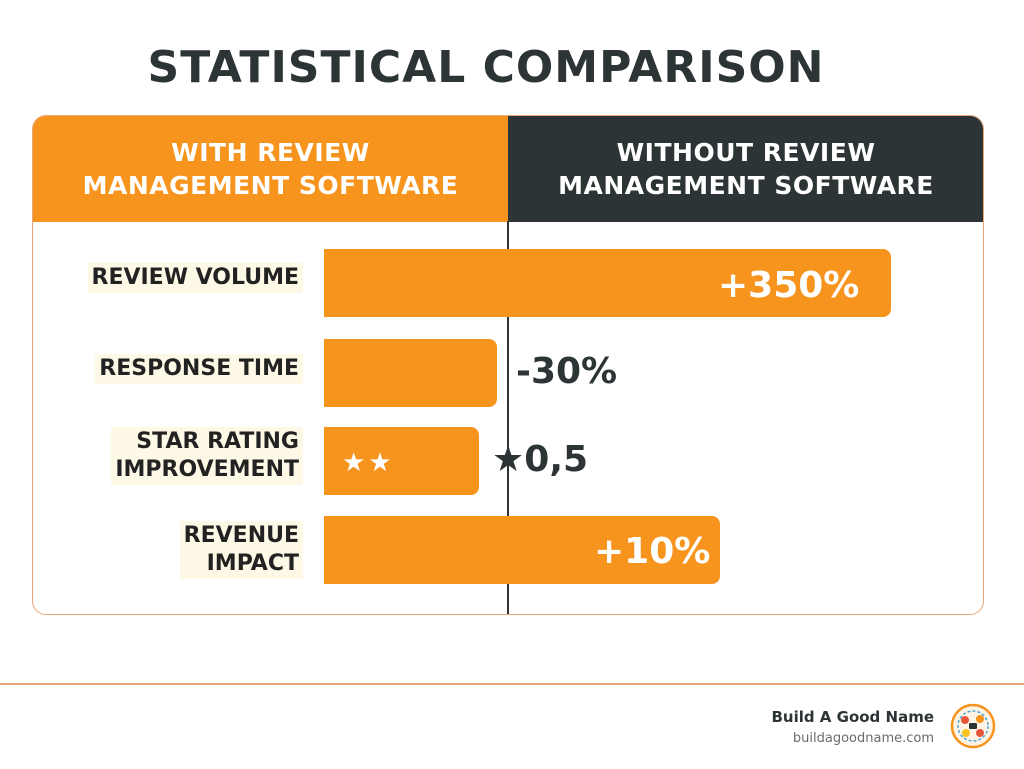 The height and width of the screenshot is (769, 1024). What do you see at coordinates (207, 456) in the screenshot?
I see `label-star-rating: STAR RATING IMPROVEMENT` at bounding box center [207, 456].